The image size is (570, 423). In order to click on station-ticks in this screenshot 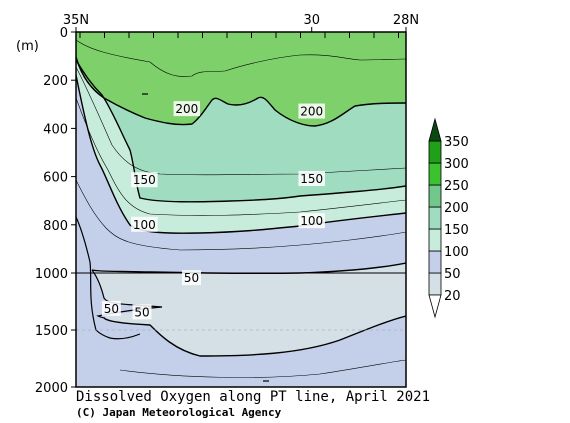, I will do `click(239, 35)`.